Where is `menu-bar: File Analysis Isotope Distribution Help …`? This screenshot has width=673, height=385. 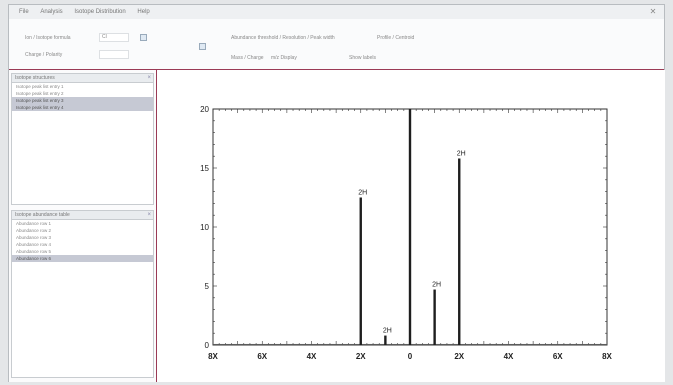 menu-bar: File Analysis Isotope Distribution Help … is located at coordinates (336, 12).